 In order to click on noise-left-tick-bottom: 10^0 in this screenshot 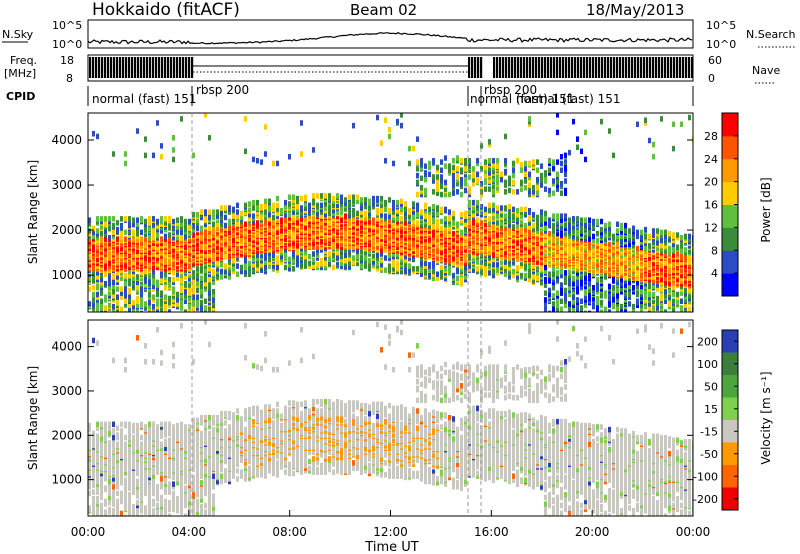, I will do `click(67, 44)`.